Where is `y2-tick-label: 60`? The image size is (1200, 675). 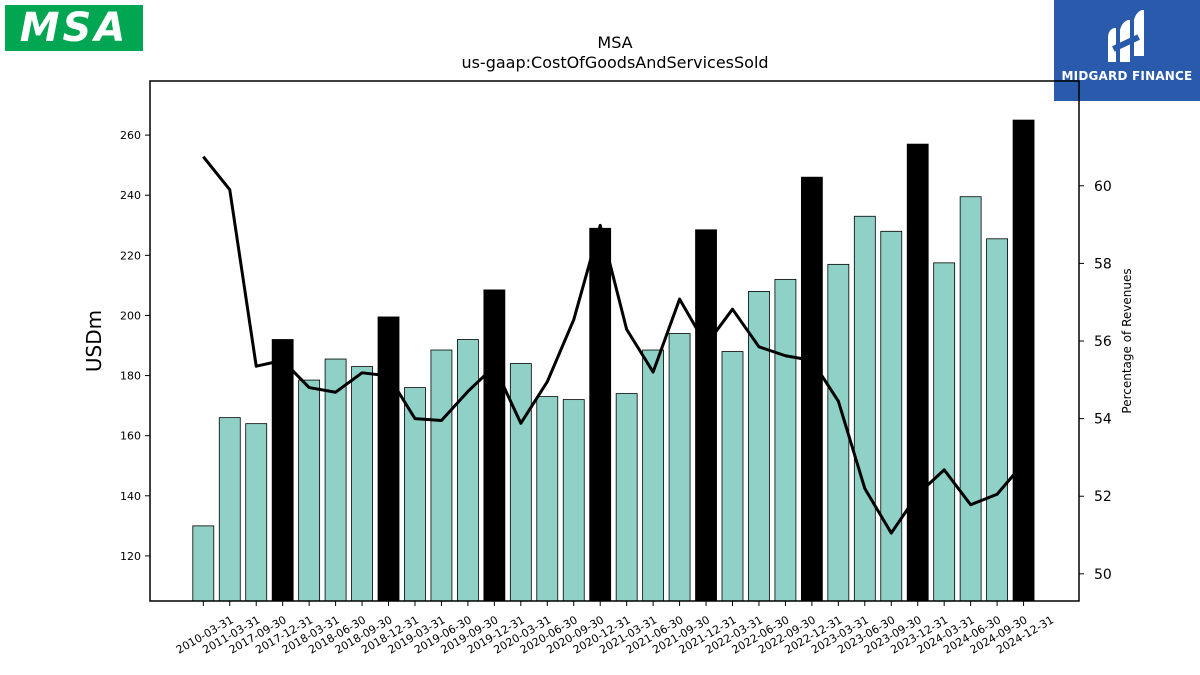
y2-tick-label: 60 is located at coordinates (1103, 187).